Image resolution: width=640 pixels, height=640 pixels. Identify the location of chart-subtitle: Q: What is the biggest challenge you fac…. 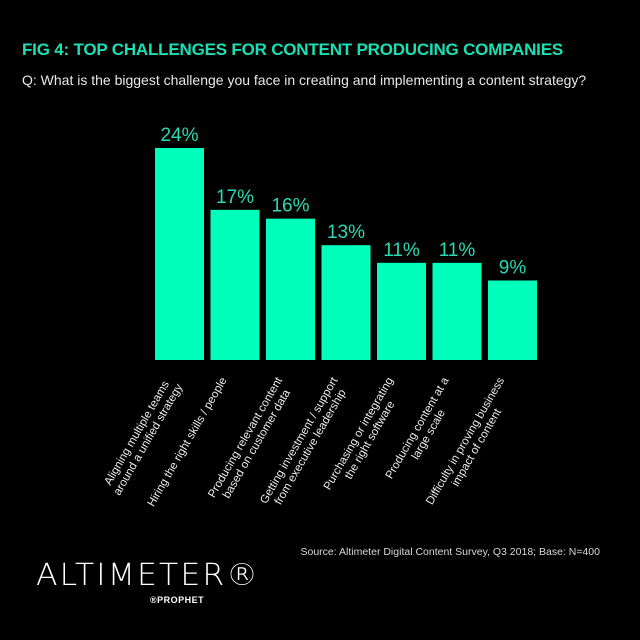
(304, 80).